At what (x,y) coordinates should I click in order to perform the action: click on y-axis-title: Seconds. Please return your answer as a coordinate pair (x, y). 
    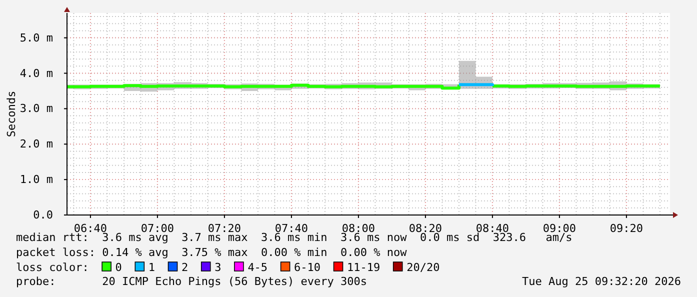
    Looking at the image, I should click on (11, 114).